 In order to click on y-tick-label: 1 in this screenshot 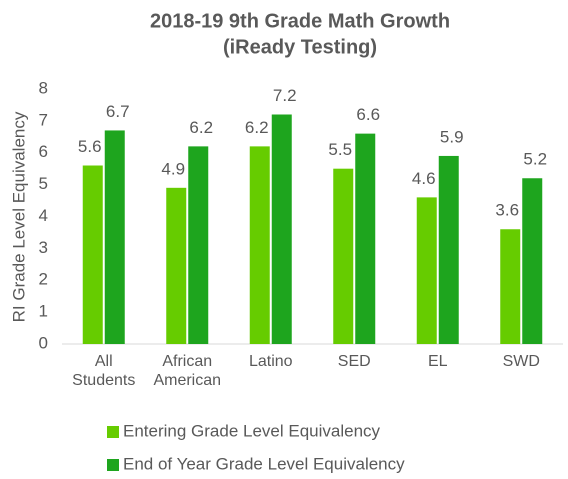, I will do `click(43, 311)`.